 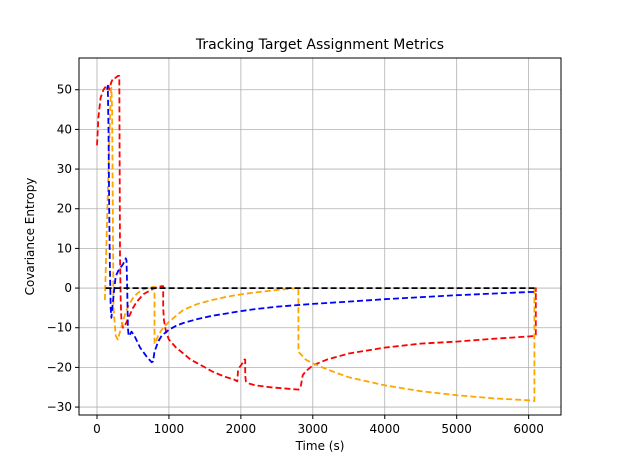 I want to click on y-tick-label: 30, so click(x=64, y=169).